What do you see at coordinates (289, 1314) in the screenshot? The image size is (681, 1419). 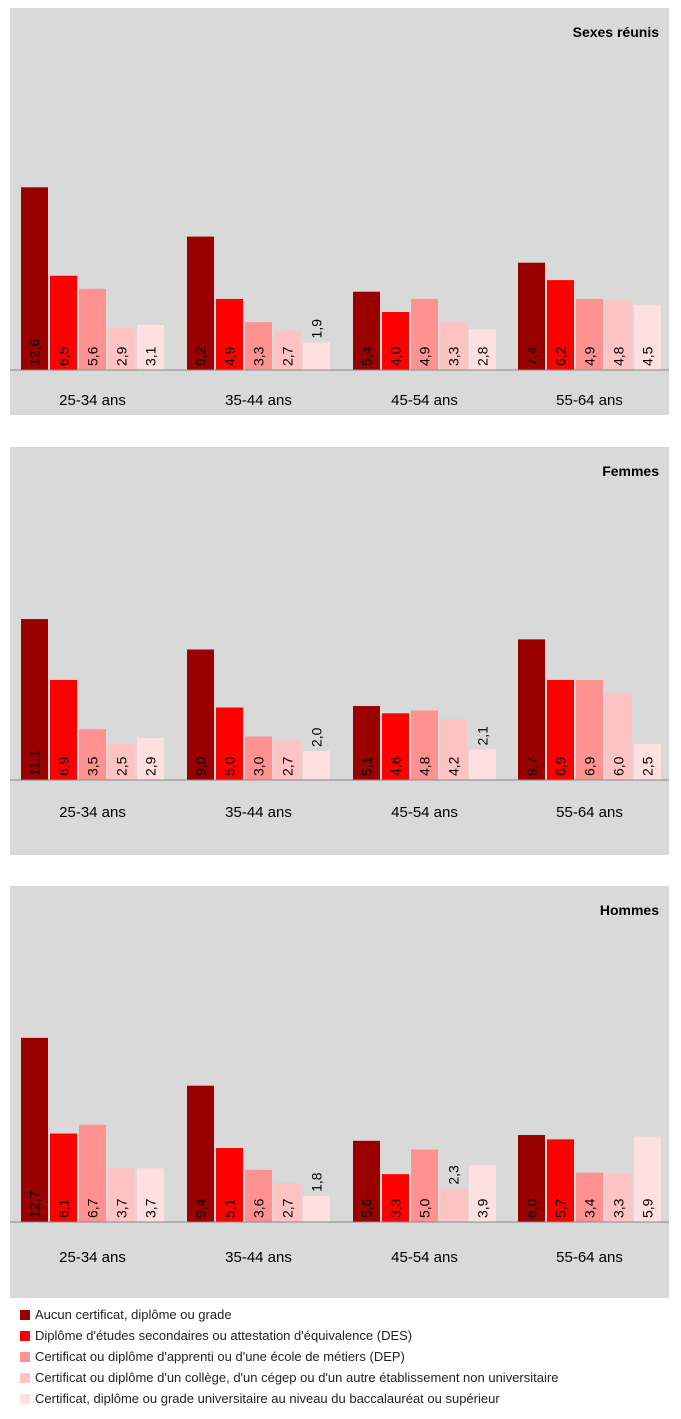 I see `legend-item: Aucun certificat, diplôme ou grade` at bounding box center [289, 1314].